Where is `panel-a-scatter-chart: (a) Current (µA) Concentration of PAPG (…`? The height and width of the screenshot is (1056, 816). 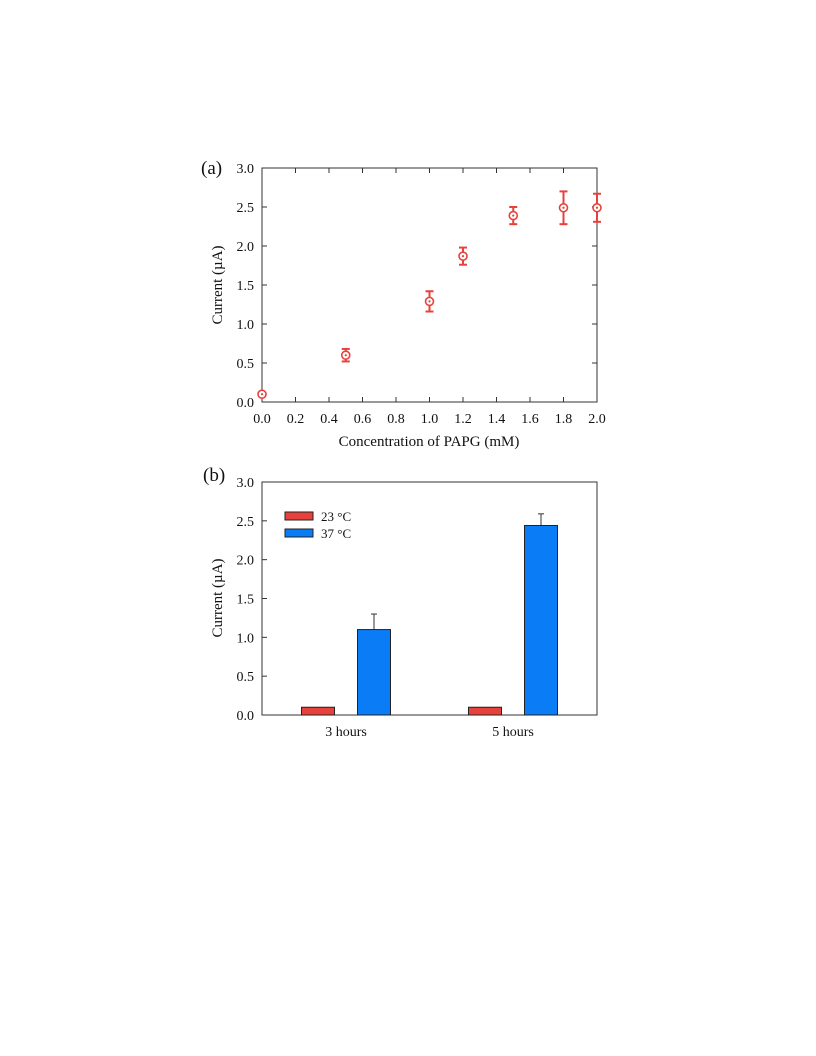 panel-a-scatter-chart: (a) Current (µA) Concentration of PAPG (… is located at coordinates (403, 304).